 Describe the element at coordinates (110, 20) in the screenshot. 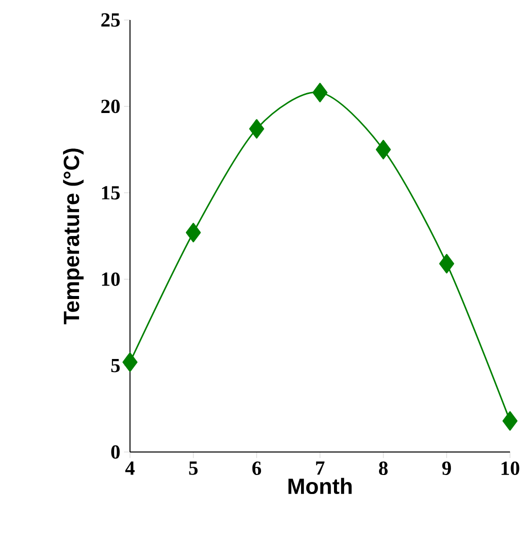

I see `y-tick-label: 25` at that location.